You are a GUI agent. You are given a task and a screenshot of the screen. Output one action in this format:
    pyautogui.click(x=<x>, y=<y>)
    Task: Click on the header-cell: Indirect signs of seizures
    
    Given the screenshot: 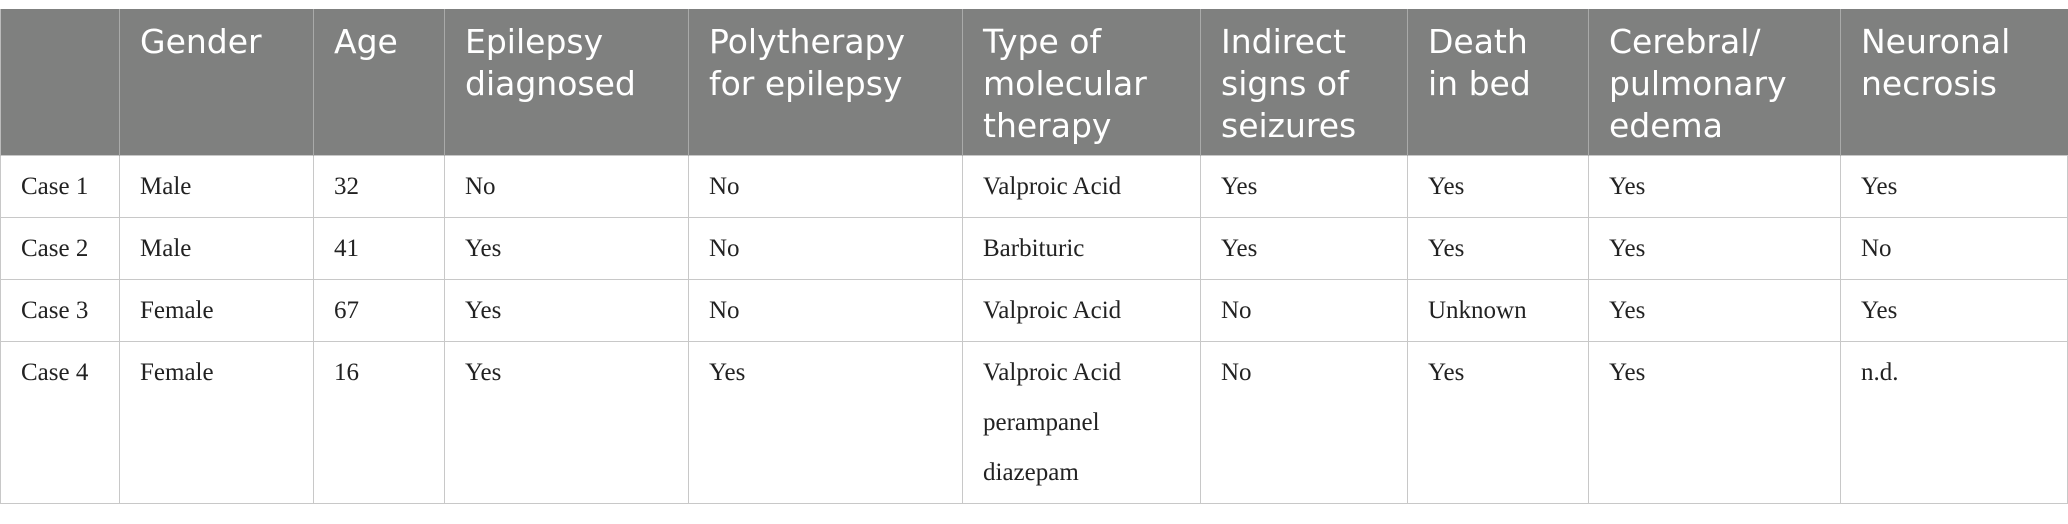 What is the action you would take?
    pyautogui.click(x=1304, y=82)
    